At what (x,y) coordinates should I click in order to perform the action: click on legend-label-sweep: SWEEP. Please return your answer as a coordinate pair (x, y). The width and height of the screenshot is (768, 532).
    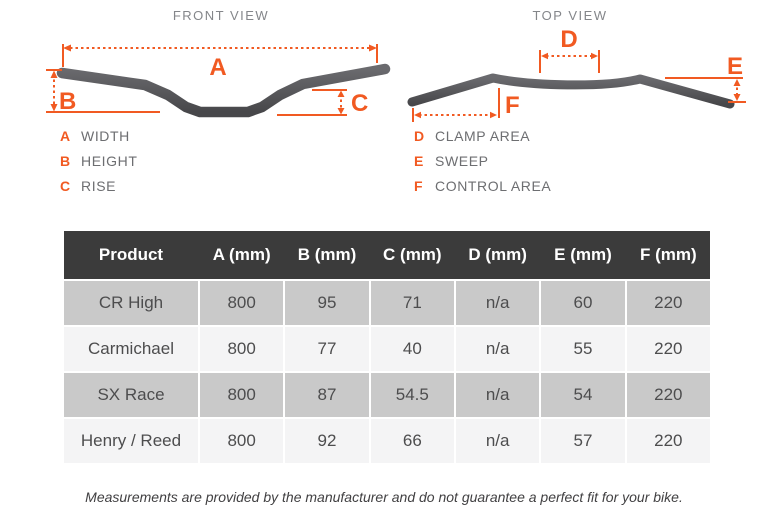
    Looking at the image, I should click on (462, 161).